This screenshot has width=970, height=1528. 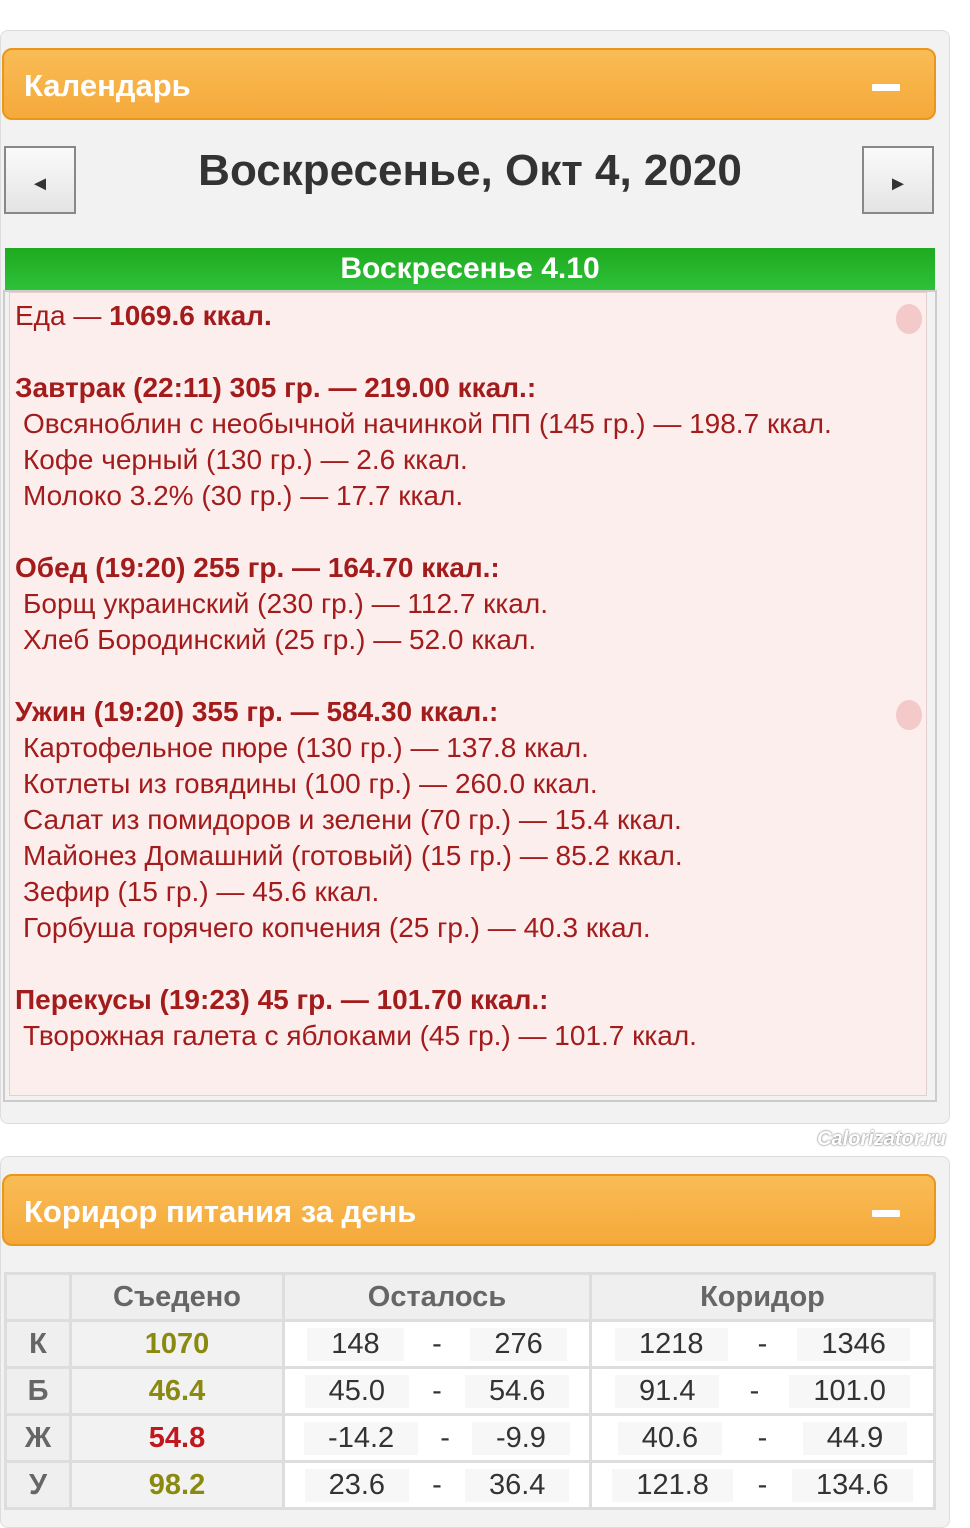 I want to click on corridor-max: 1346, so click(x=853, y=1344).